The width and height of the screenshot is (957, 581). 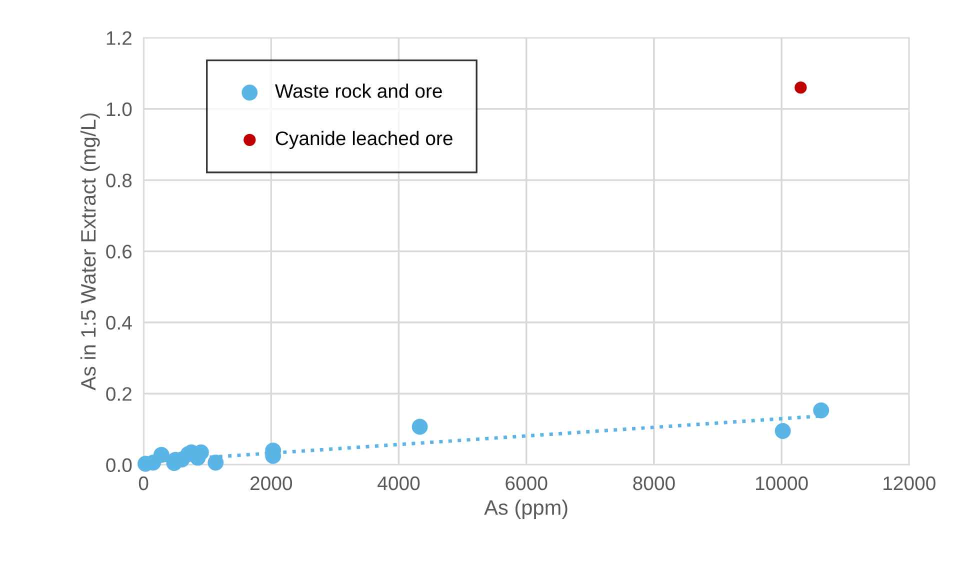 What do you see at coordinates (119, 181) in the screenshot?
I see `y-tick-label: 0.8` at bounding box center [119, 181].